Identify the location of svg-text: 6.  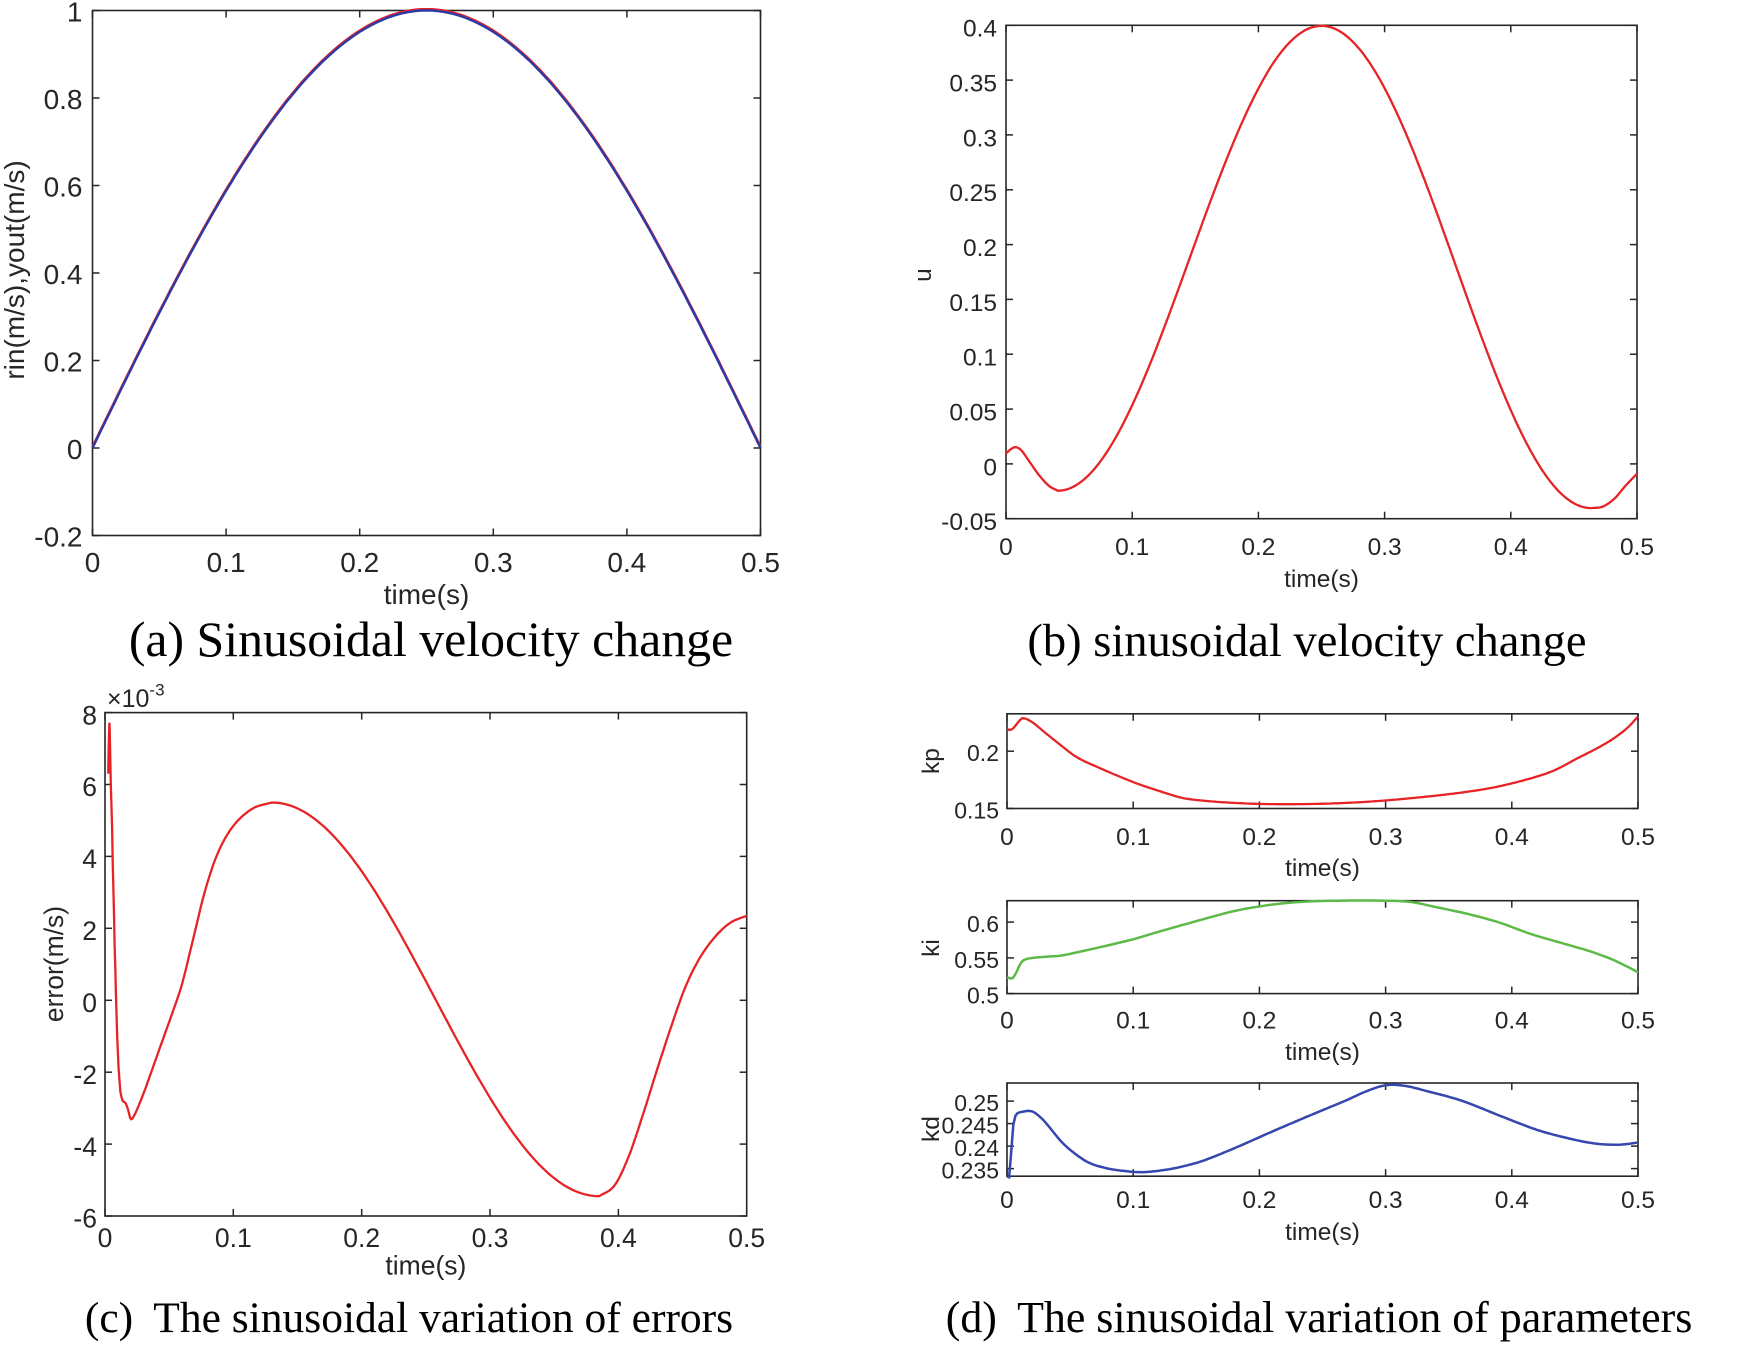
(89, 787).